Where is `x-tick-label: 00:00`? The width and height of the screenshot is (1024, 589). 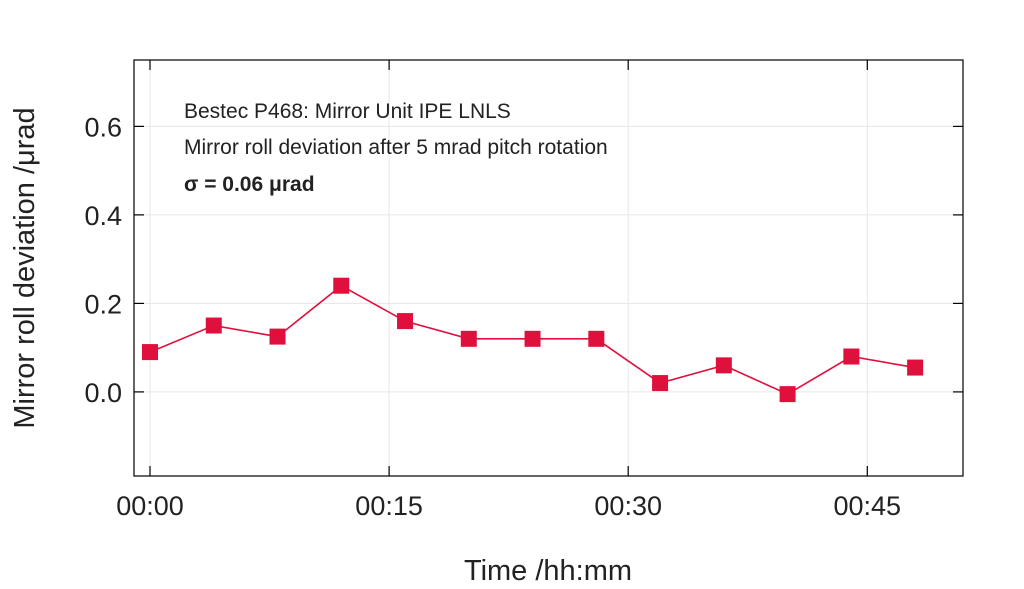 x-tick-label: 00:00 is located at coordinates (150, 506).